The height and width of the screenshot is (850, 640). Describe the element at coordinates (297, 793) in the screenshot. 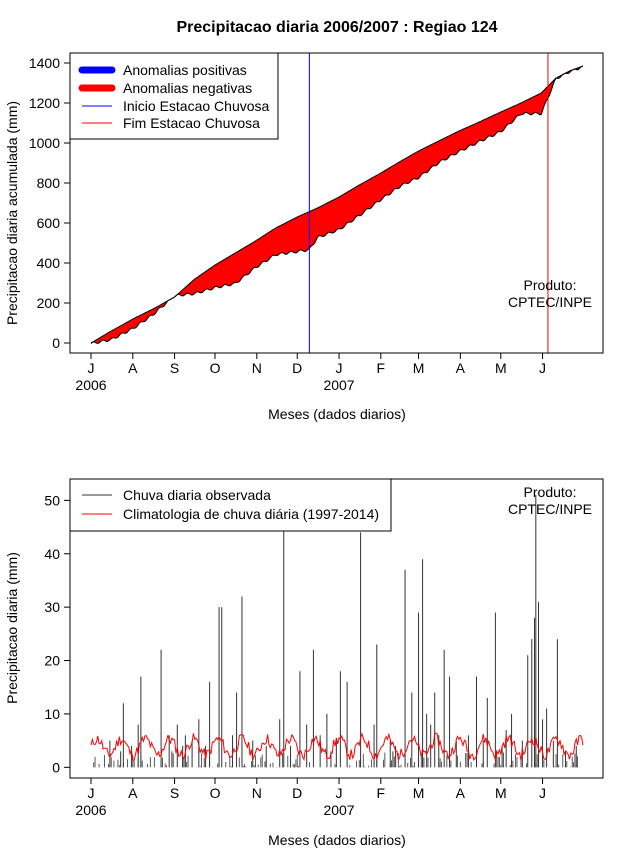

I see `x-tick-label-bottom: D` at that location.